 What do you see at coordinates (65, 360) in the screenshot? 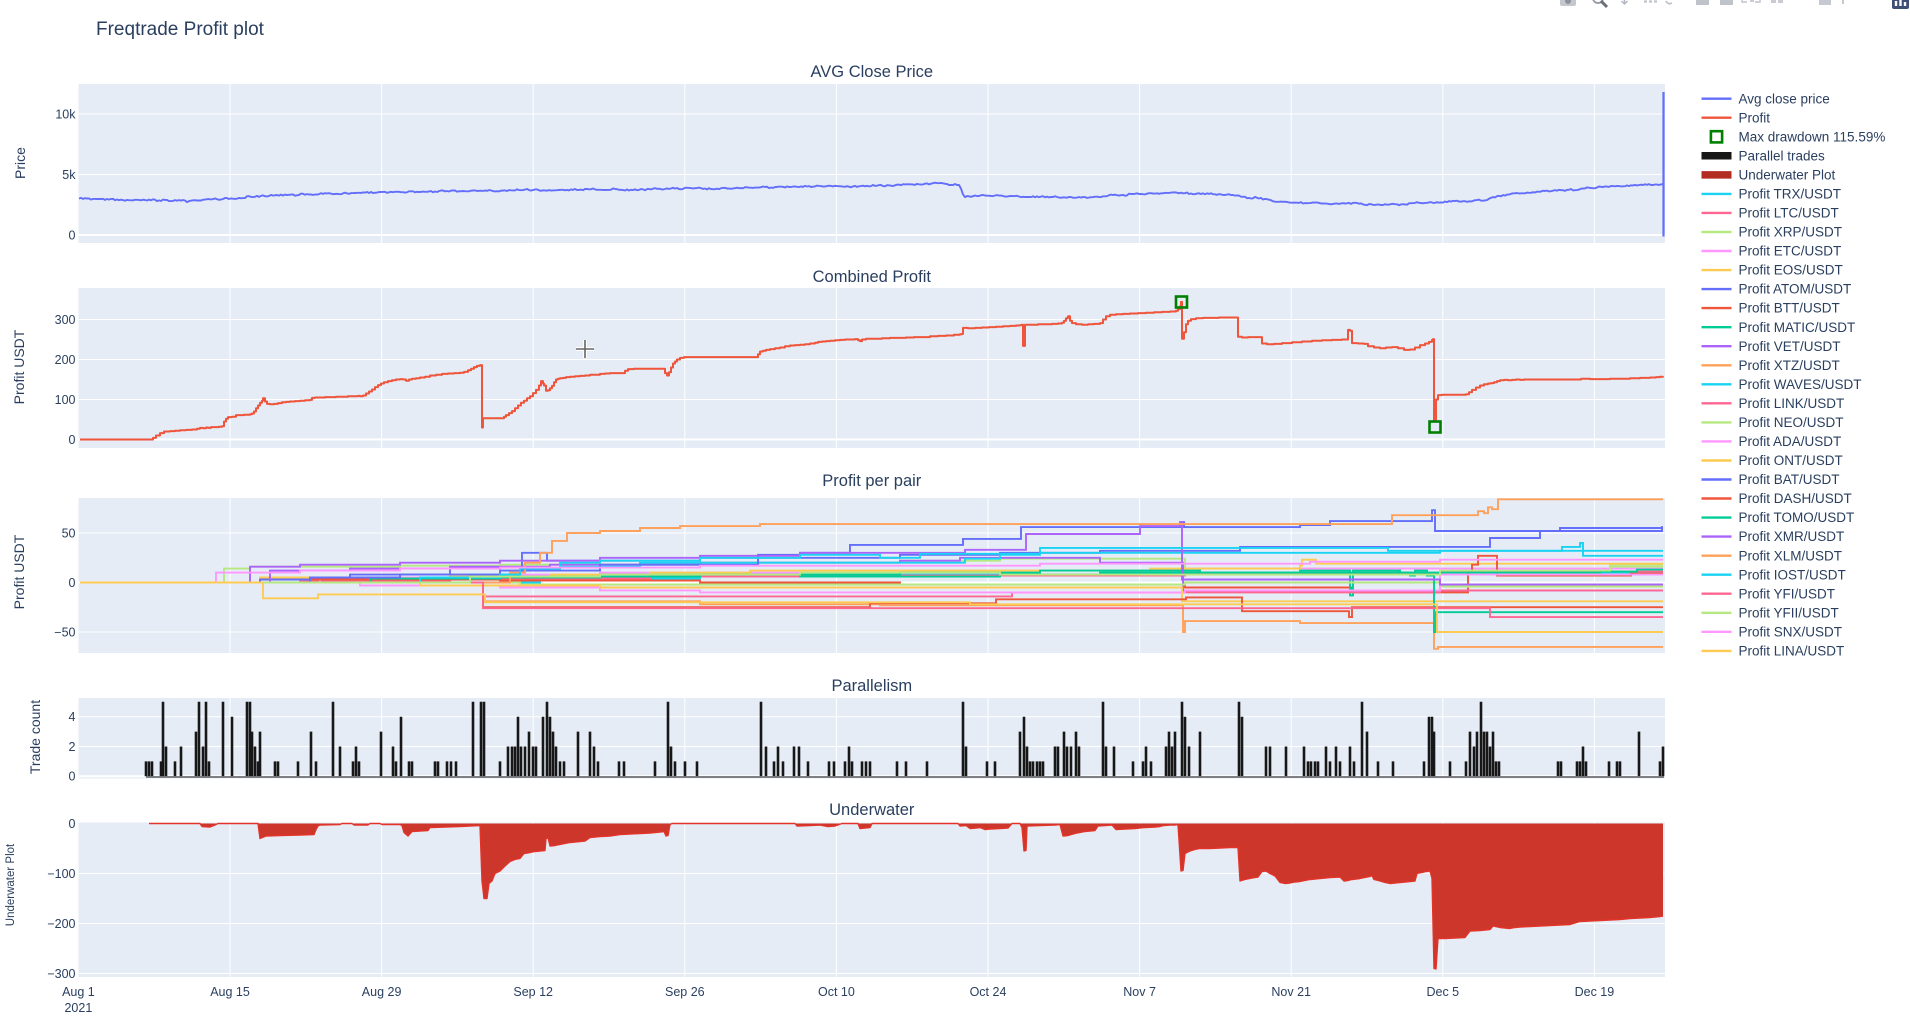
I see `svg-text: 200` at bounding box center [65, 360].